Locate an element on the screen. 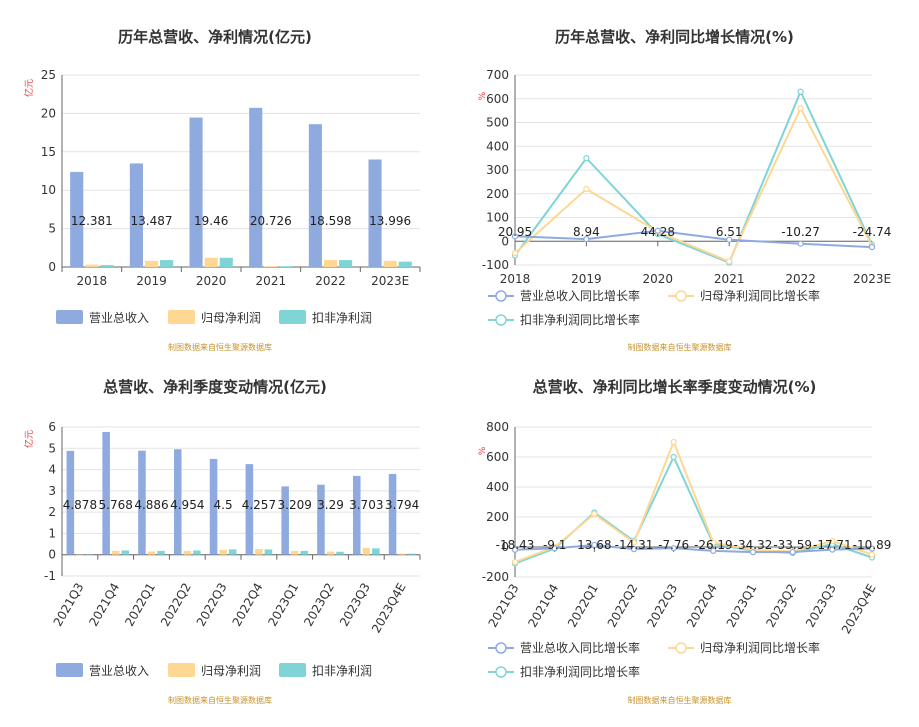 The height and width of the screenshot is (727, 919). y-tick-label: 10 is located at coordinates (48, 190).